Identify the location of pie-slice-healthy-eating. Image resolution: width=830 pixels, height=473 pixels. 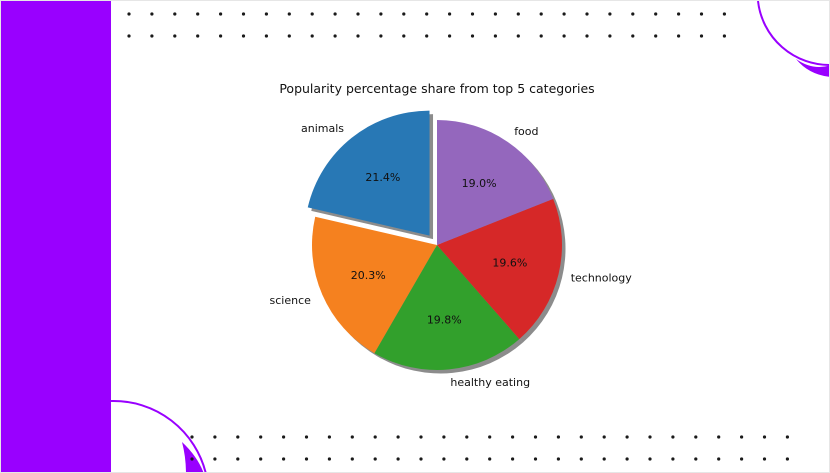
(447, 307).